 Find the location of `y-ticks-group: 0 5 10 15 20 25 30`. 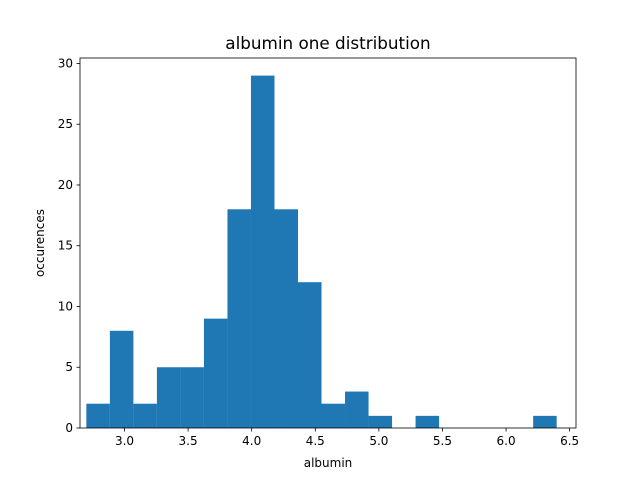

y-ticks-group: 0 5 10 15 20 25 30 is located at coordinates (69, 245).